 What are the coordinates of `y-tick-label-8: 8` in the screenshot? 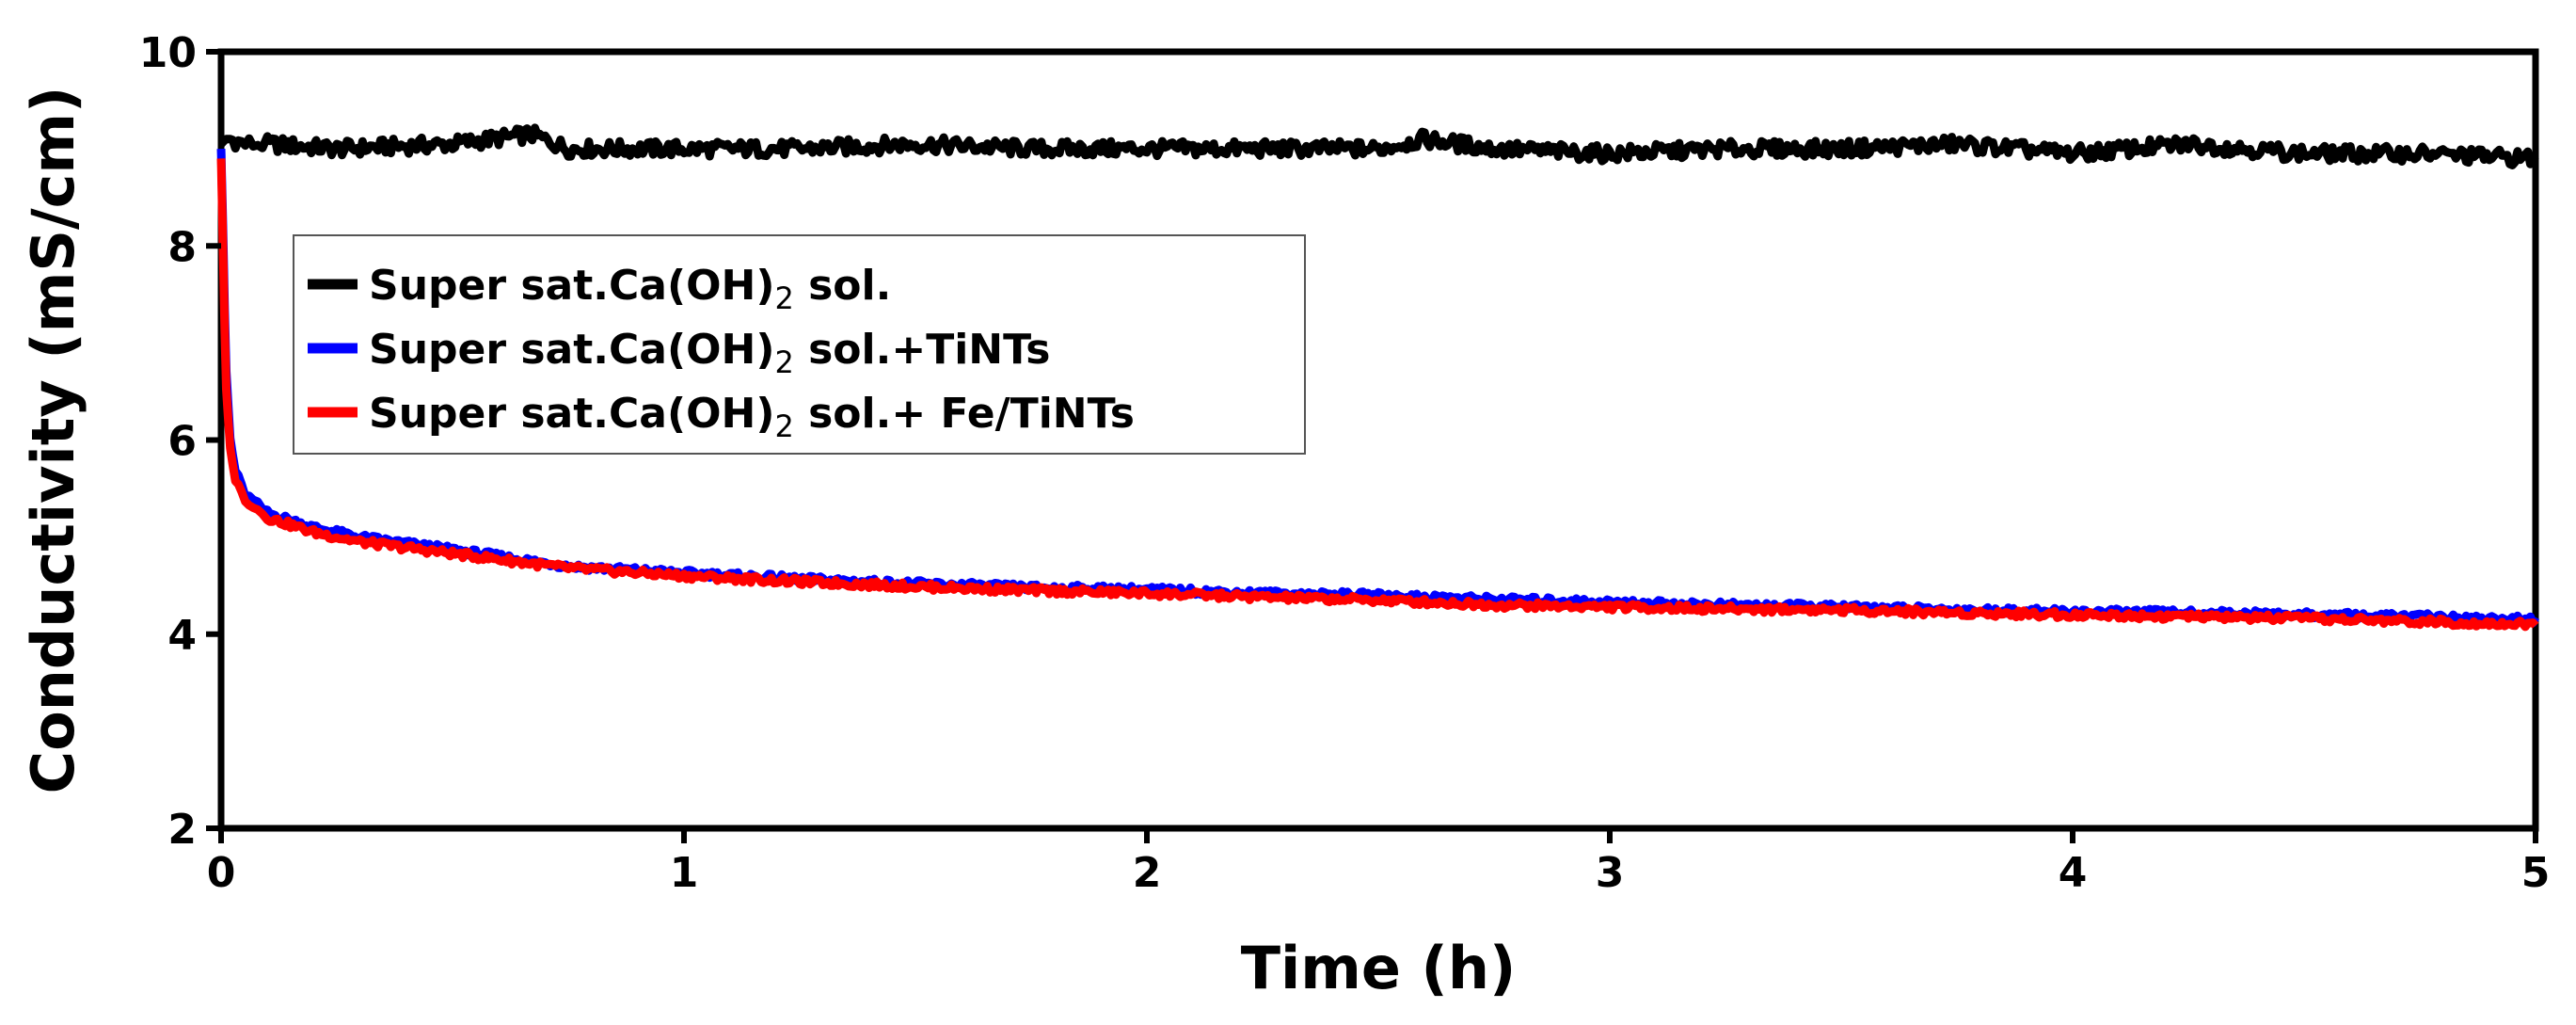 It's located at (182, 247).